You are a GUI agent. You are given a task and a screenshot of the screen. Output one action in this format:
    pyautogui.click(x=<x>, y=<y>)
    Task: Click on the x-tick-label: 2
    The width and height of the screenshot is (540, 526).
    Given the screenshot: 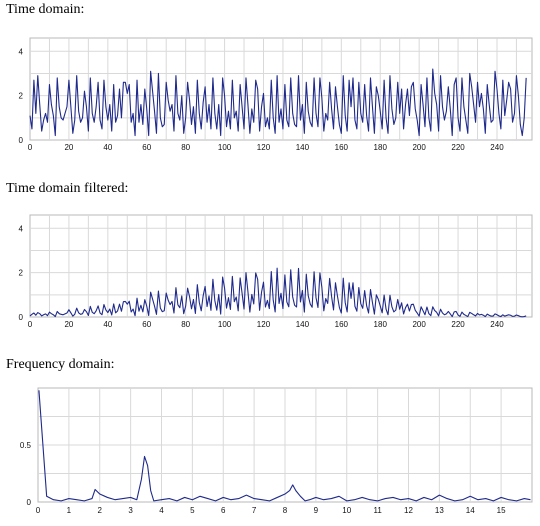 What is the action you would take?
    pyautogui.click(x=100, y=510)
    